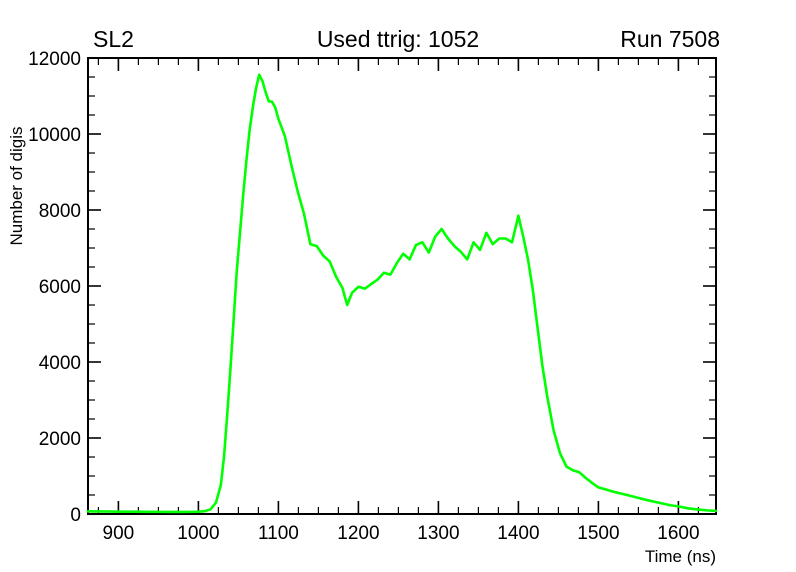 The width and height of the screenshot is (796, 572). What do you see at coordinates (75, 515) in the screenshot?
I see `y-tick-label: 0` at bounding box center [75, 515].